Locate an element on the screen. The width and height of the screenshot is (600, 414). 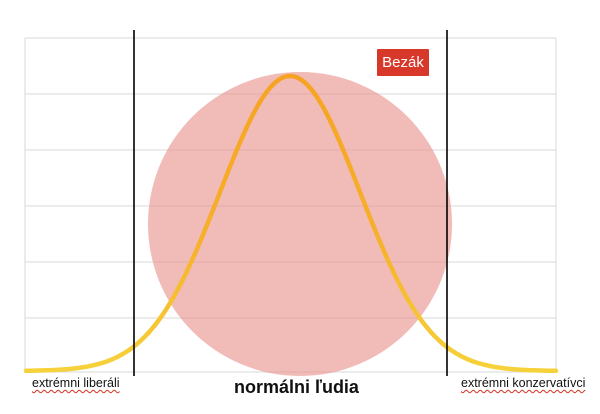
label-extreme-liberals: extrémni liberáli is located at coordinates (76, 383).